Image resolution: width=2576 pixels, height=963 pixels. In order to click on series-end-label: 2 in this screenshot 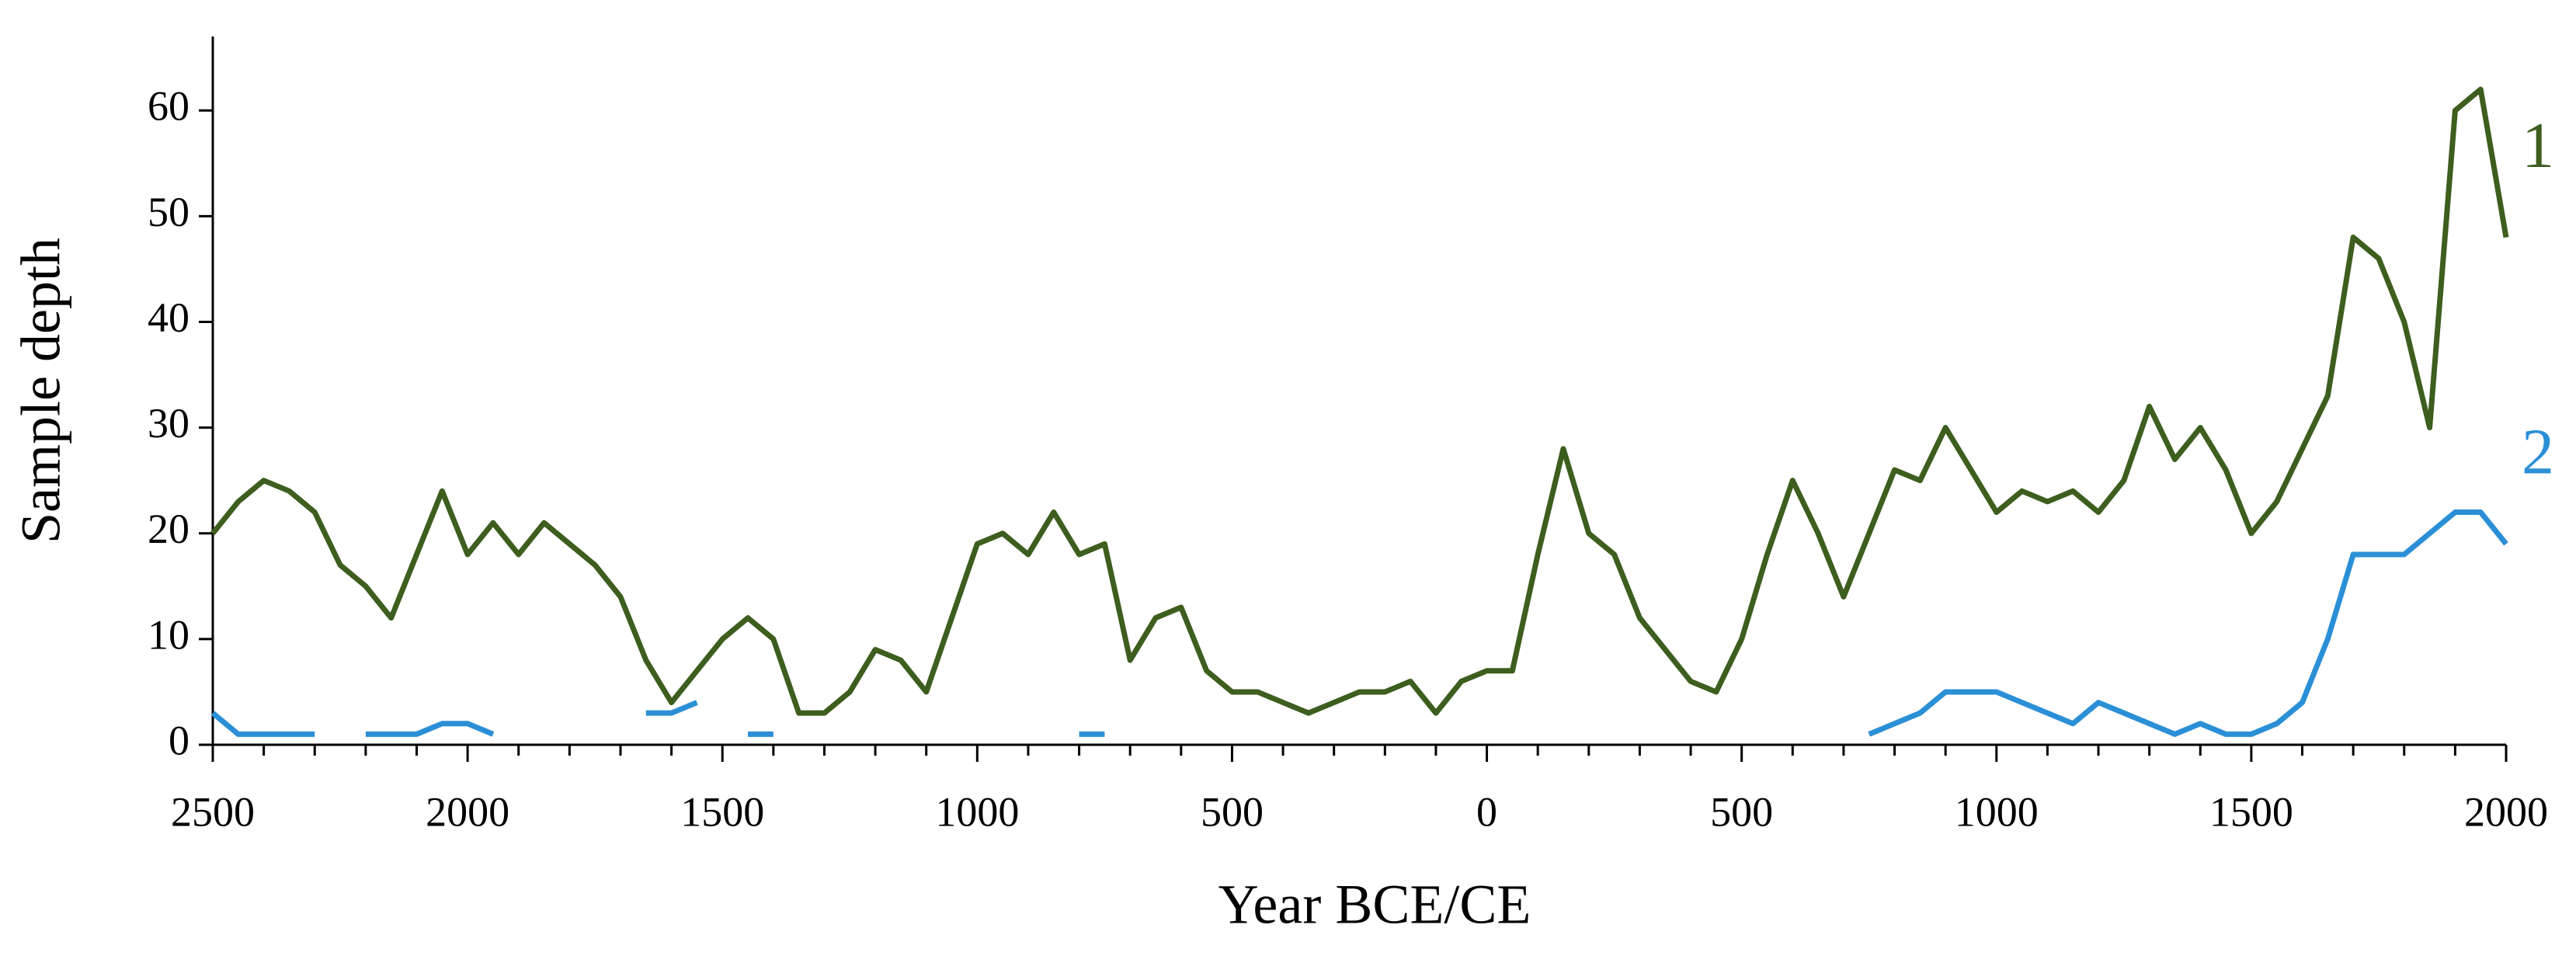, I will do `click(2538, 452)`.